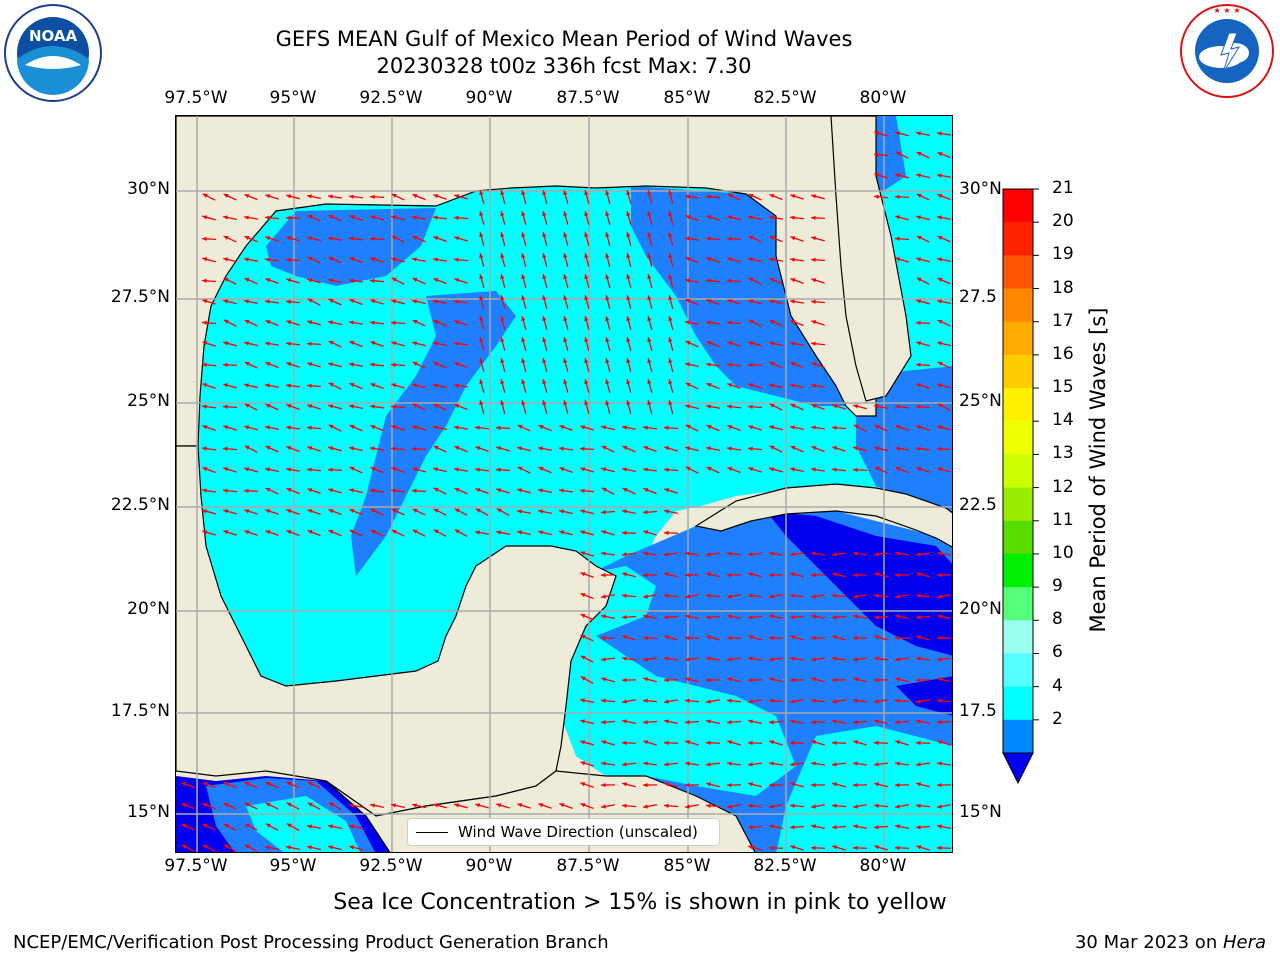  I want to click on map-subtitle: 20230328 t00z 336h fcst Max: 7.30, so click(564, 66).